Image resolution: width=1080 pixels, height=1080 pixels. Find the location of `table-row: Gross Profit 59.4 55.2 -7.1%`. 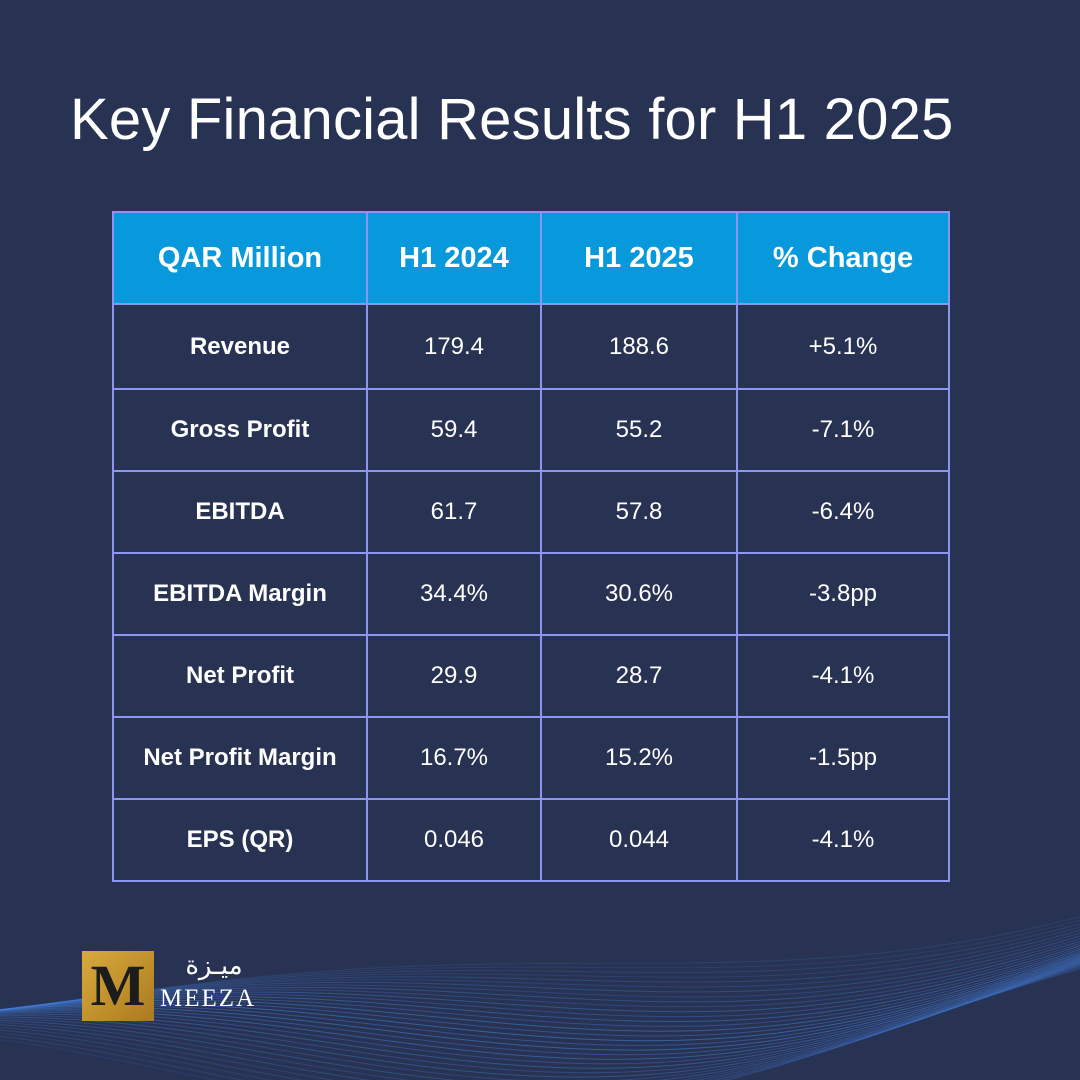

table-row: Gross Profit 59.4 55.2 -7.1% is located at coordinates (531, 430).